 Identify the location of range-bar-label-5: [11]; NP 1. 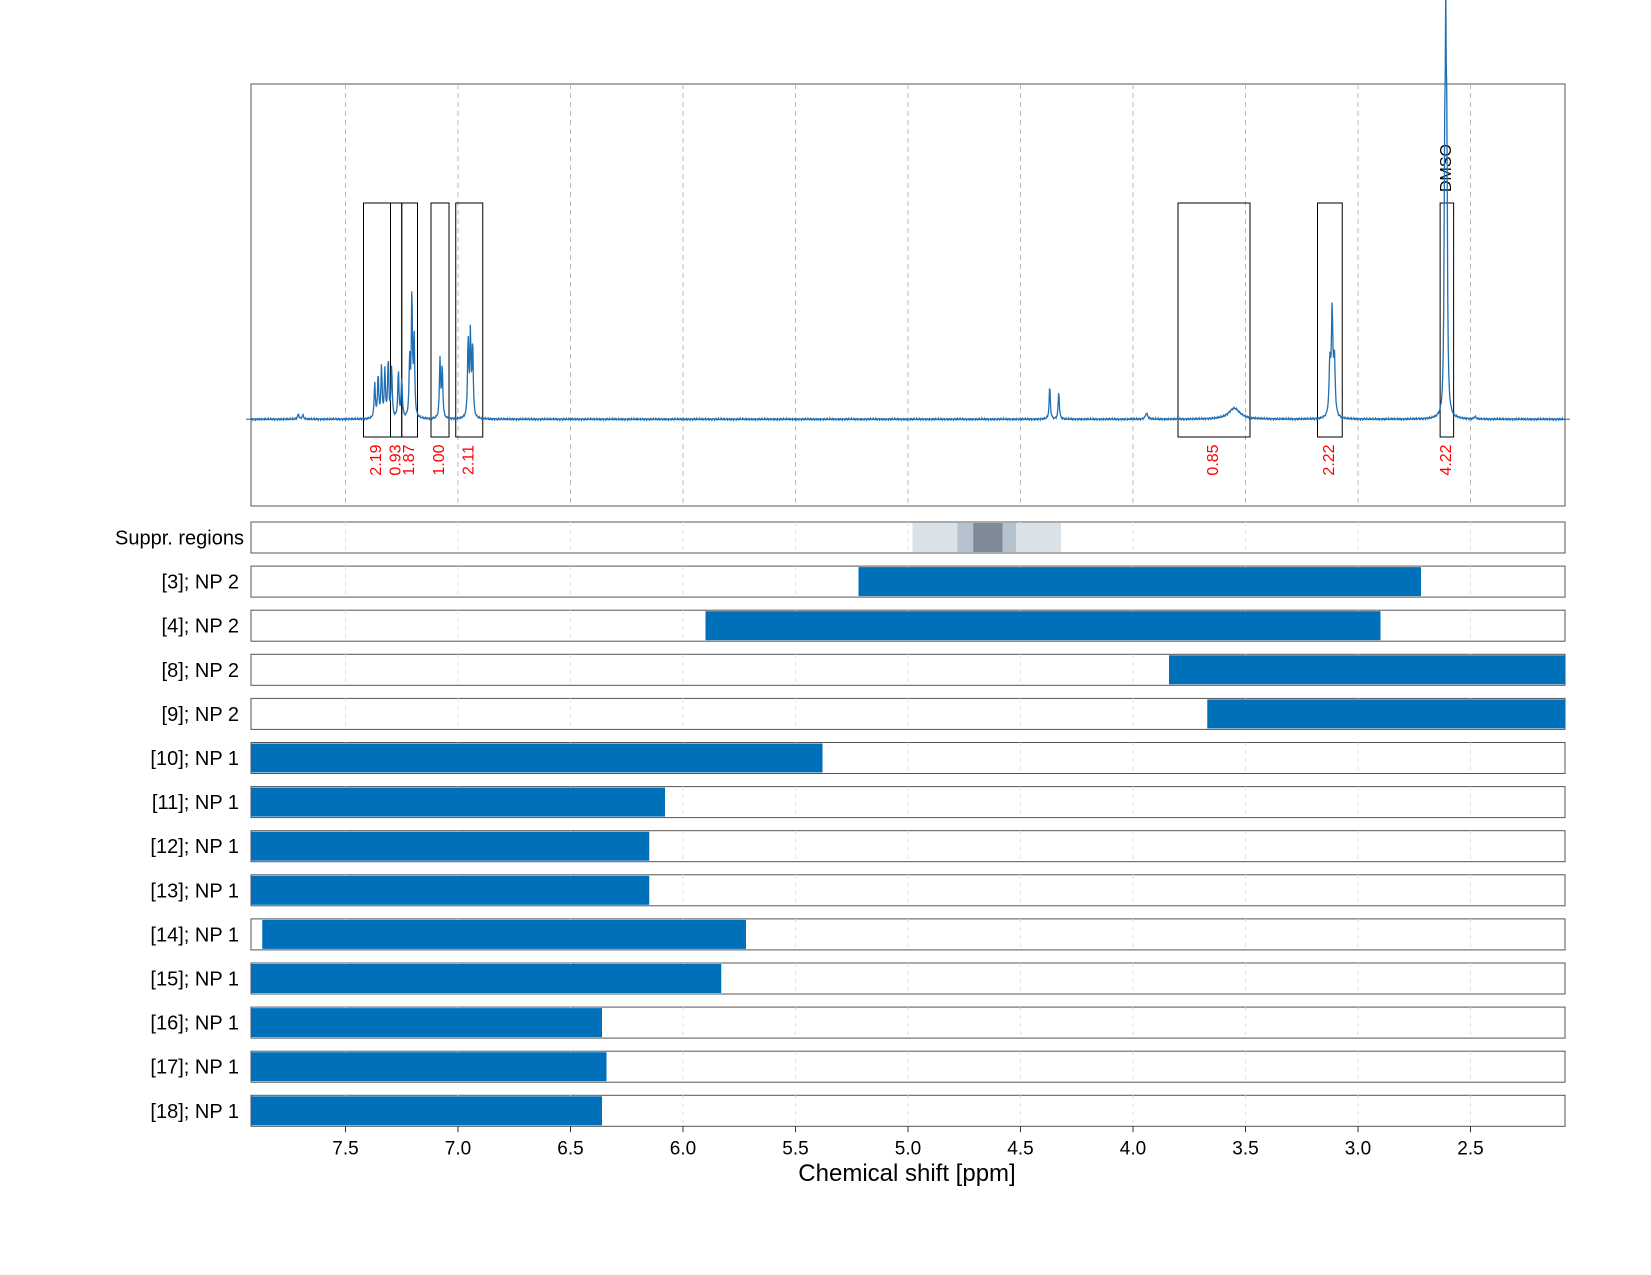
(195, 803).